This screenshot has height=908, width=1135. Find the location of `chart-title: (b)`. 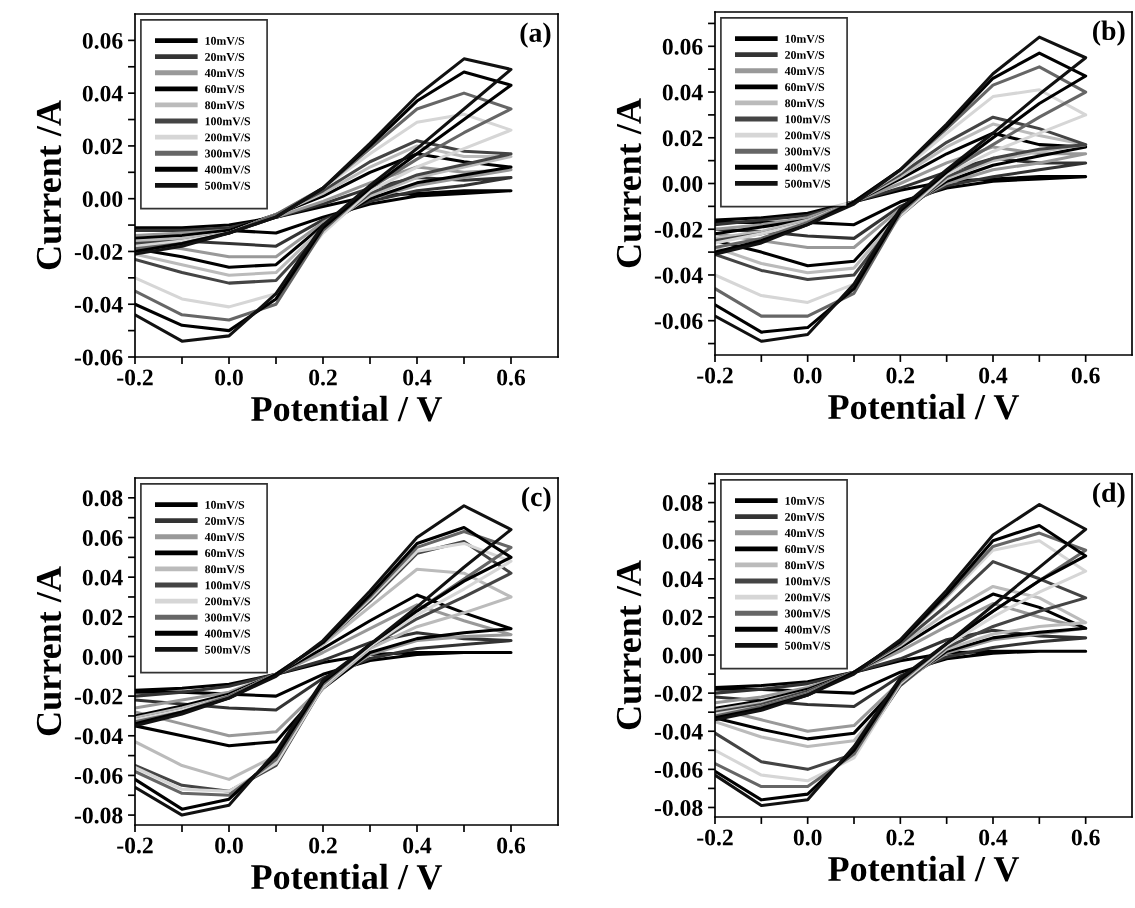

chart-title: (b) is located at coordinates (1109, 33).